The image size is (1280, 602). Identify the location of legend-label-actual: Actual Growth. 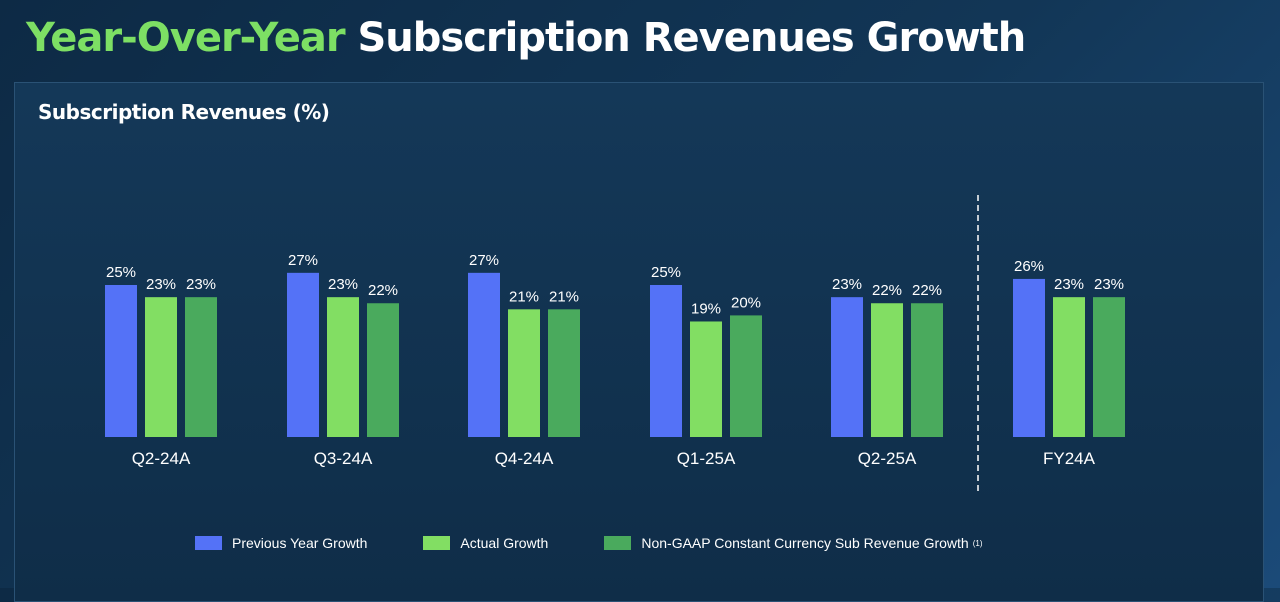
(504, 543).